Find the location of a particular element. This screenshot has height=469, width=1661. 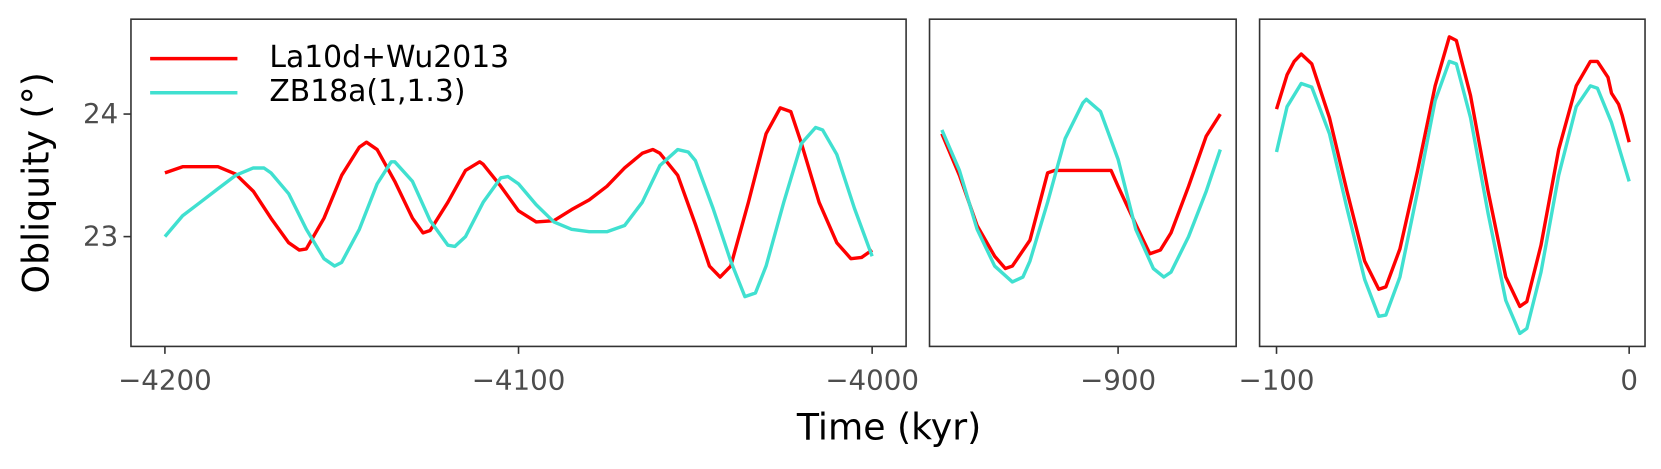

x-tick-label: −900 is located at coordinates (1118, 380).